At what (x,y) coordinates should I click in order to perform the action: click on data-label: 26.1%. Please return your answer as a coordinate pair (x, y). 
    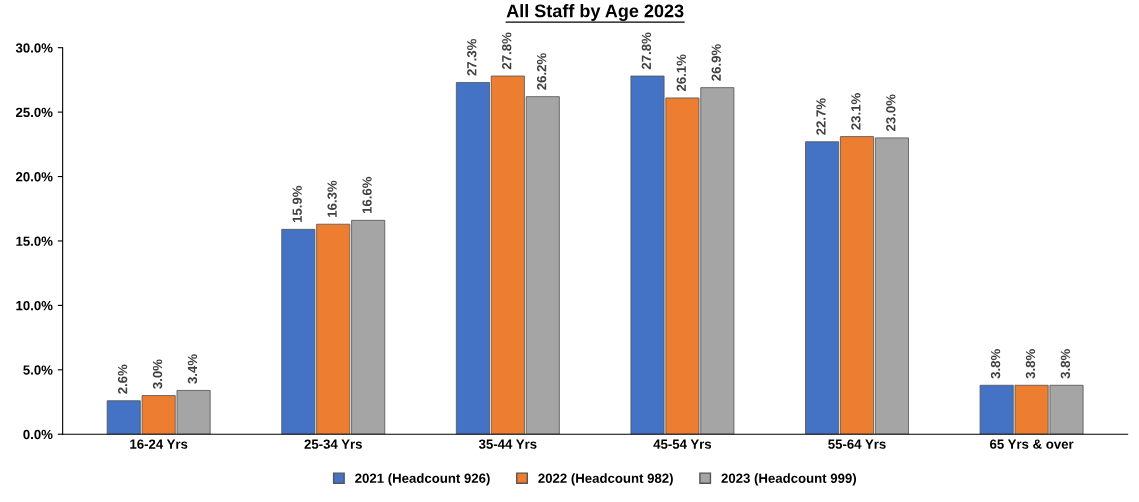
    Looking at the image, I should click on (681, 73).